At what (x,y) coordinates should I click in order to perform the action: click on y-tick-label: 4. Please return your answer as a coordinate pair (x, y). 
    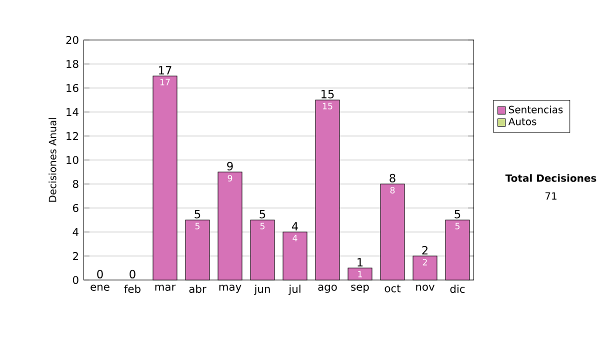
    Looking at the image, I should click on (75, 232).